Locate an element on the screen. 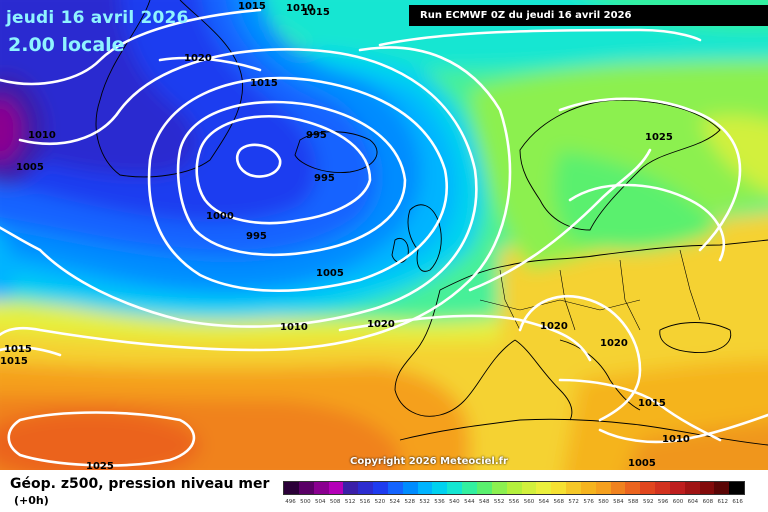 Image resolution: width=768 pixels, height=512 pixels. legend-value: 536 is located at coordinates (439, 502).